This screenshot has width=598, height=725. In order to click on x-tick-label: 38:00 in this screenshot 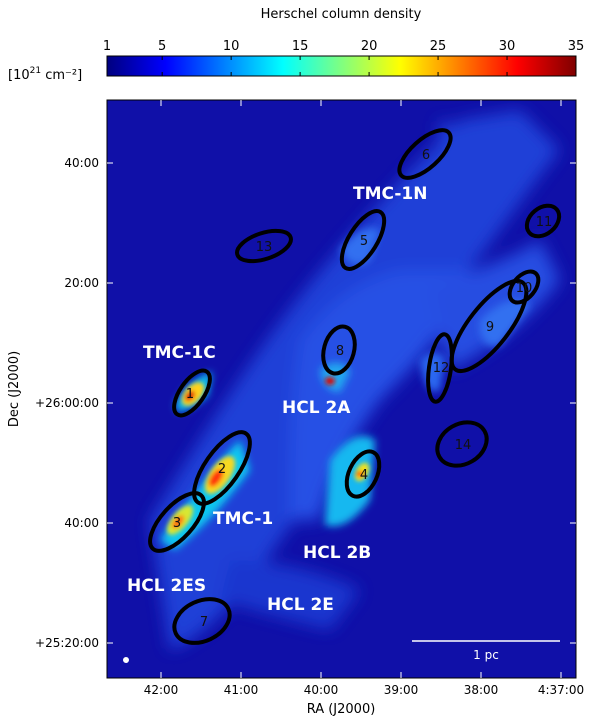, I will do `click(481, 690)`.